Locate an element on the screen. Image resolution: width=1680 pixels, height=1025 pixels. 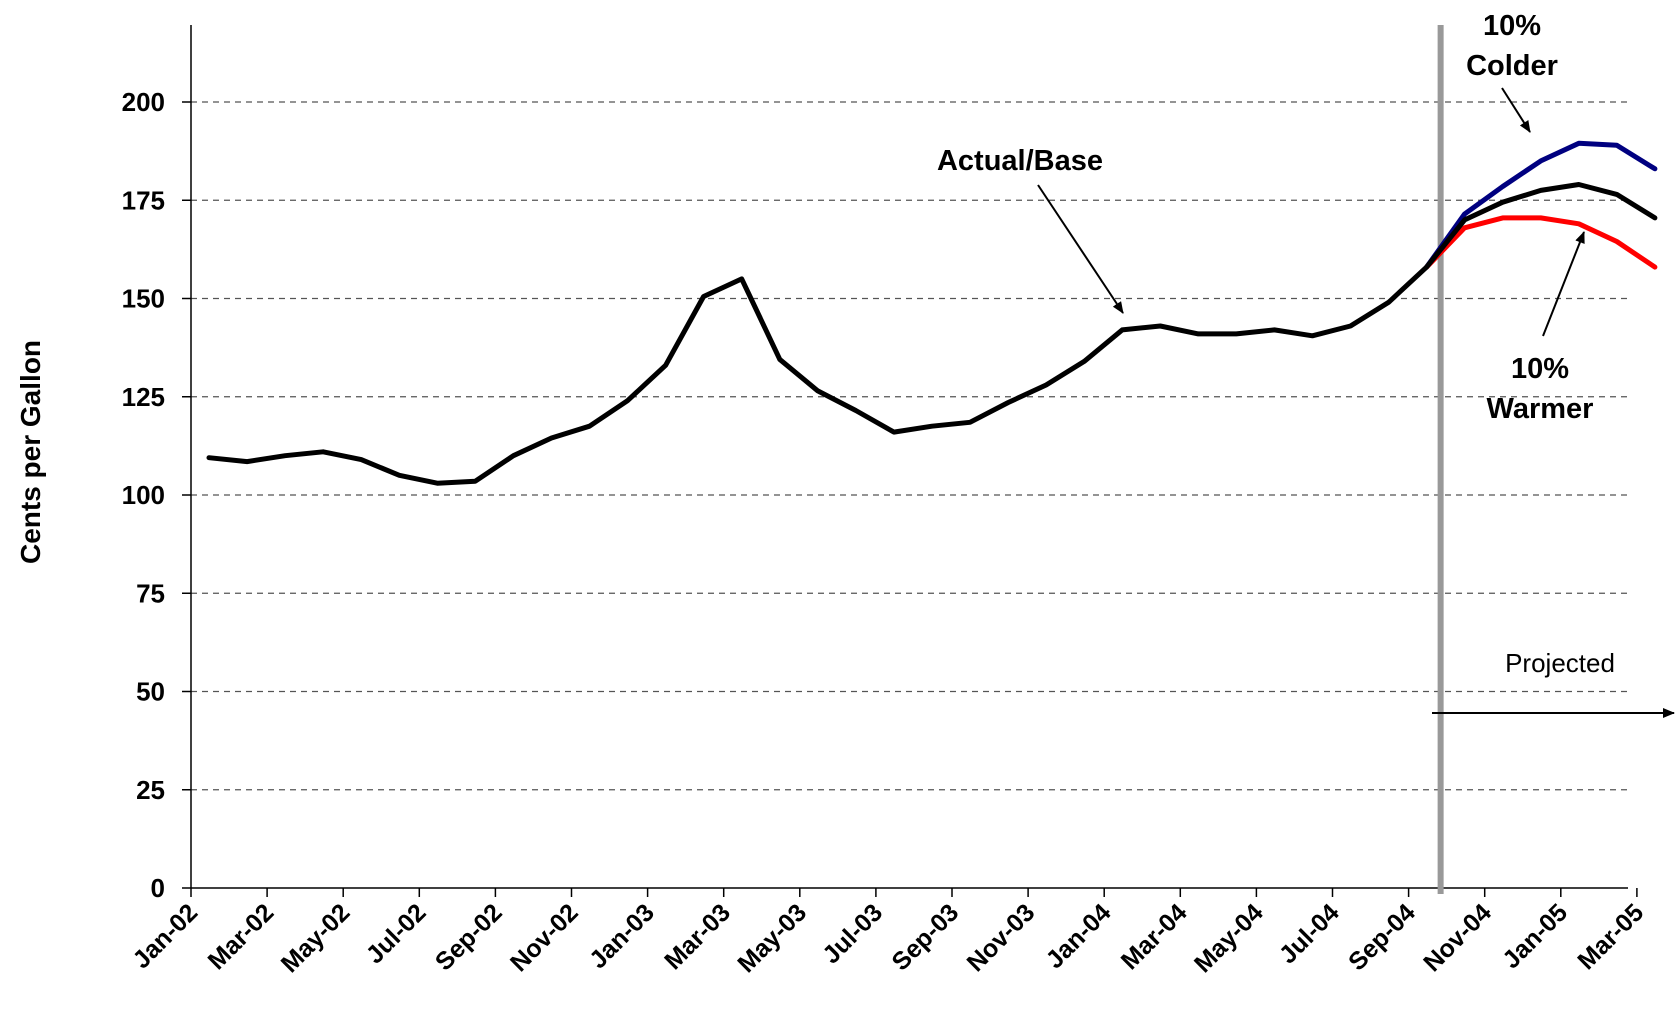
x-tick-label-18: Jan-05 is located at coordinates (1535, 936).